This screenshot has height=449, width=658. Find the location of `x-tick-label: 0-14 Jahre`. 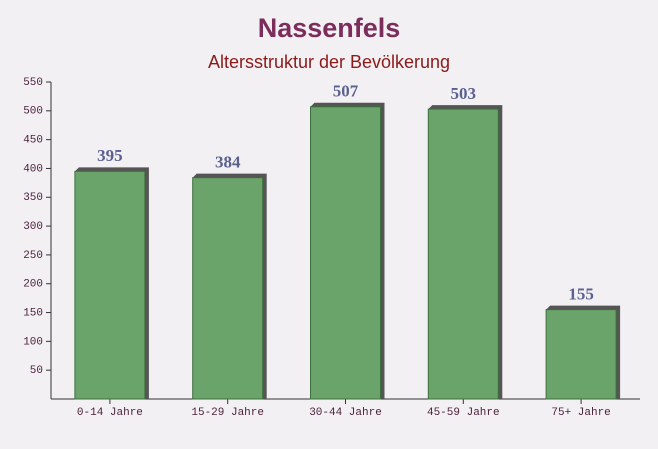

x-tick-label: 0-14 Jahre is located at coordinates (110, 413).